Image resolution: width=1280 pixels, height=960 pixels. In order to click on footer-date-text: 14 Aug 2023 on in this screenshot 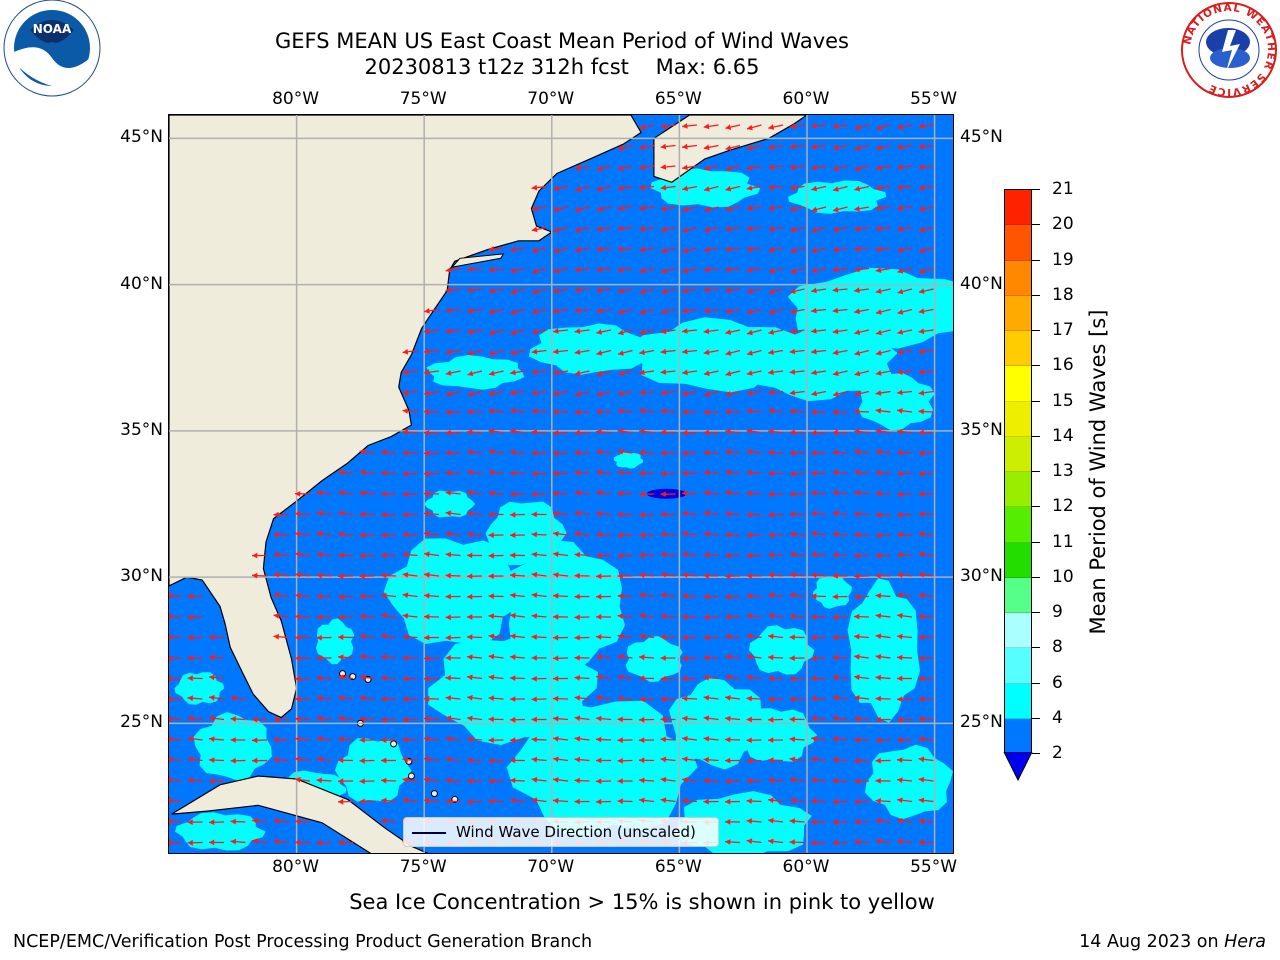, I will do `click(1152, 942)`.